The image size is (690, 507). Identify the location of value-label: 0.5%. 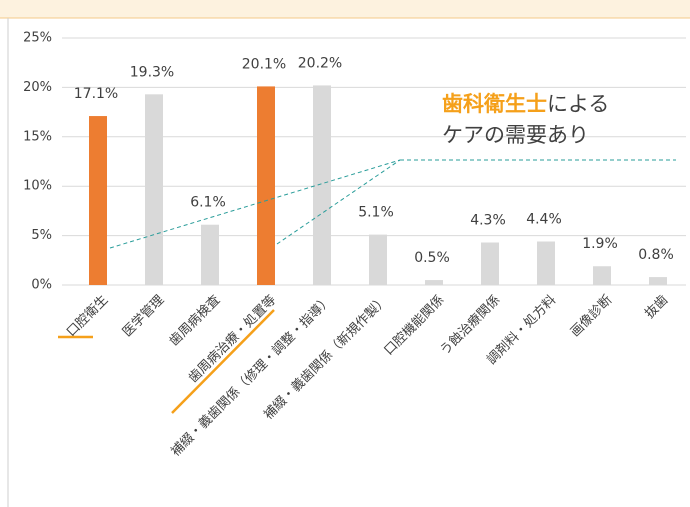
(432, 258).